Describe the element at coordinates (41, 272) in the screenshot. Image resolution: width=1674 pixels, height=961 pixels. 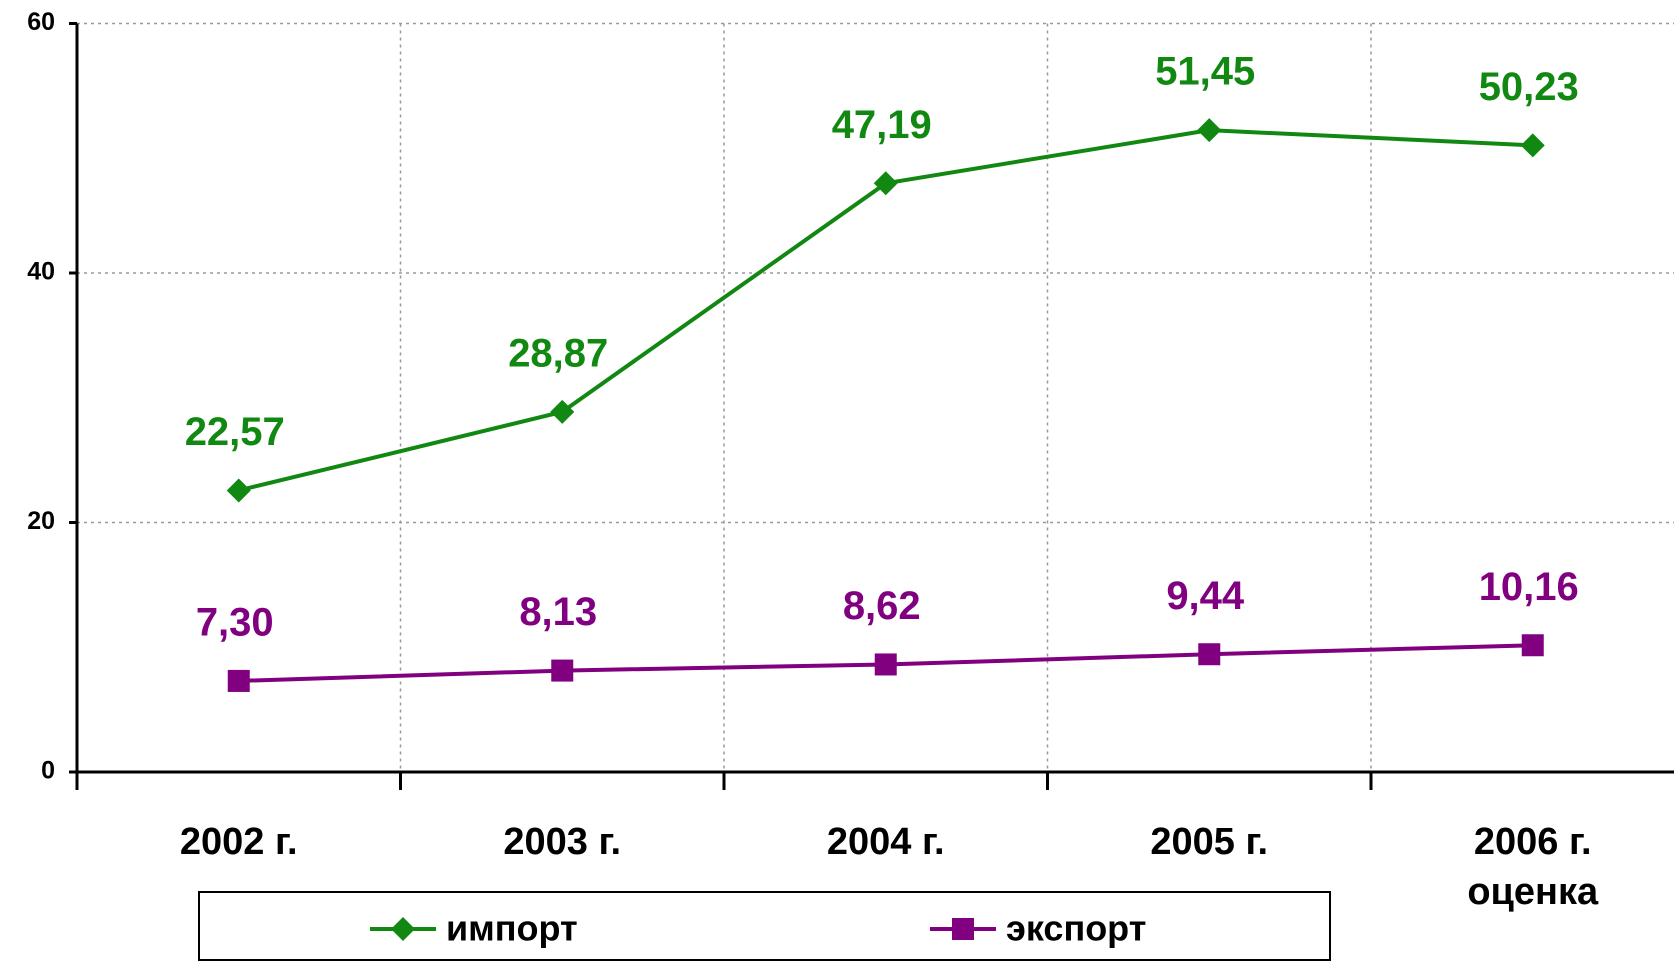
I see `y-tick-label: 40` at that location.